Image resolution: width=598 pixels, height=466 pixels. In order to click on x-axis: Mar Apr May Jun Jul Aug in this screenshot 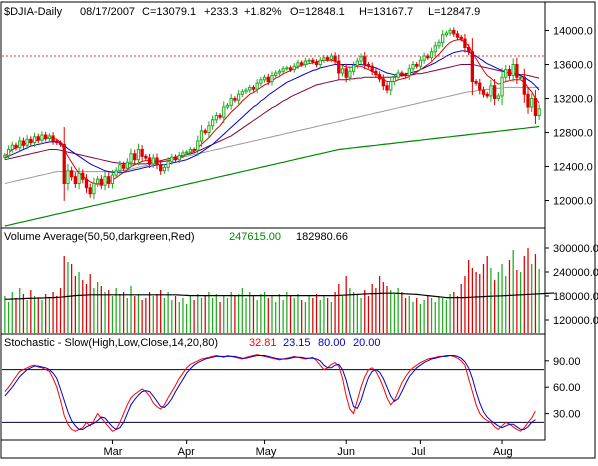, I will do `click(308, 449)`.